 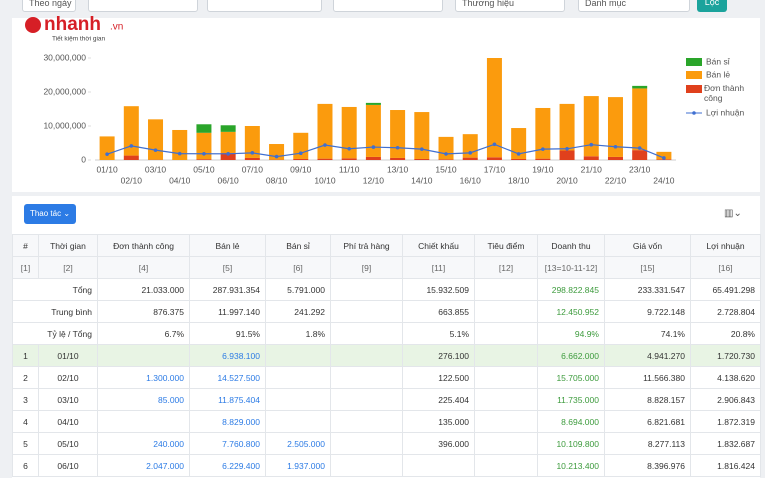 What do you see at coordinates (132, 180) in the screenshot?
I see `x-tick-label: 02/10` at bounding box center [132, 180].